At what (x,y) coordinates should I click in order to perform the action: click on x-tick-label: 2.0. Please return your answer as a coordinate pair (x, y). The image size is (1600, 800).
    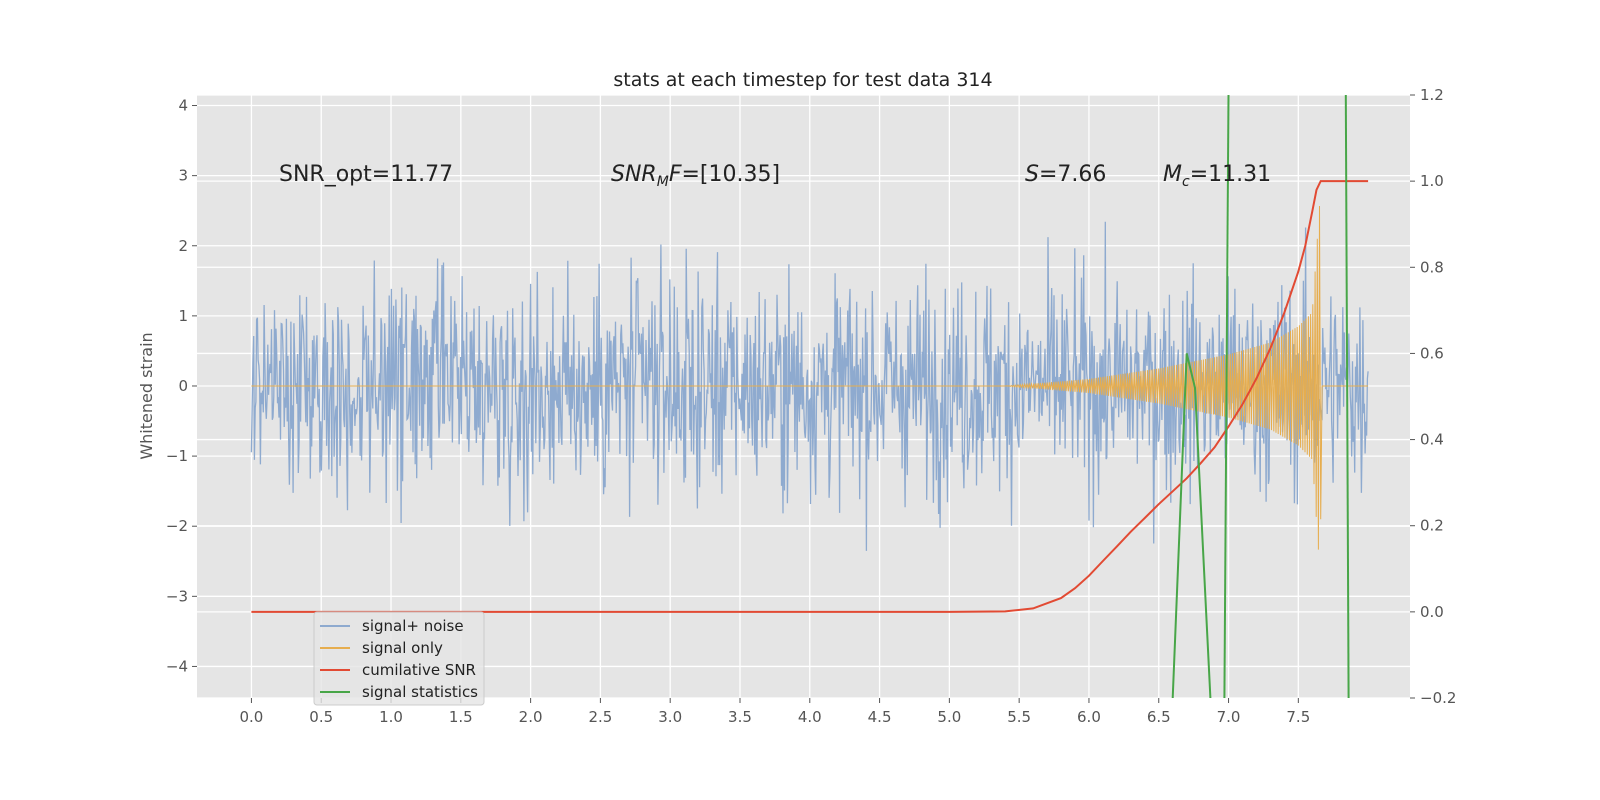
    Looking at the image, I should click on (531, 717).